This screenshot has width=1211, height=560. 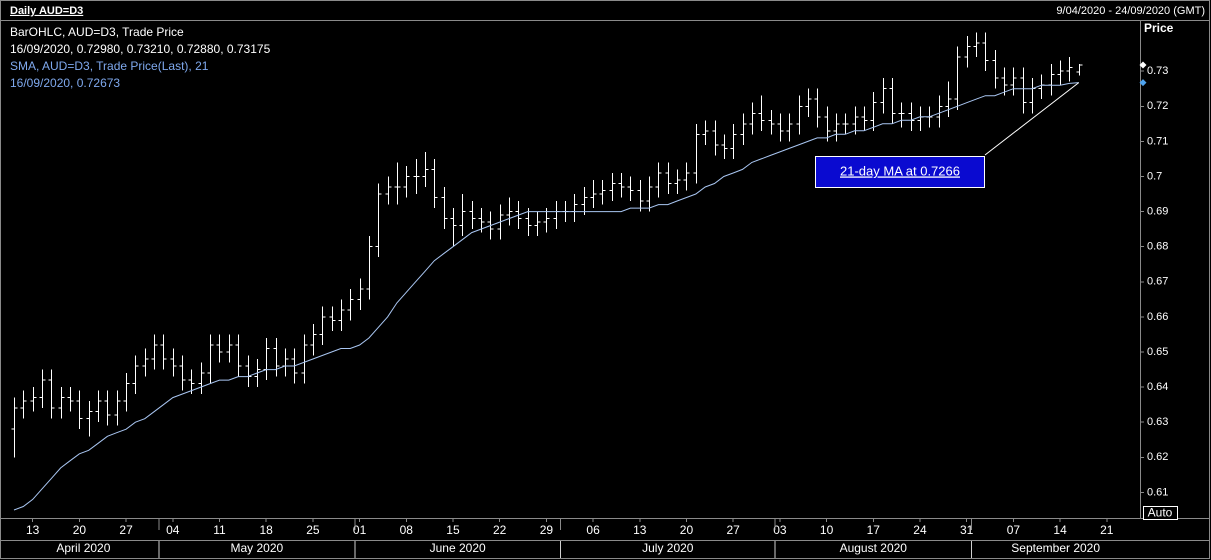 I want to click on chart-title: Daily AUD=D3, so click(x=46, y=11).